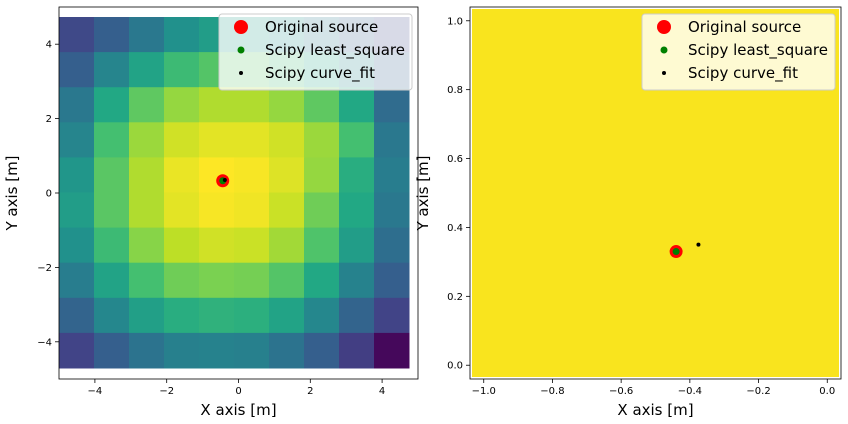  What do you see at coordinates (49, 45) in the screenshot?
I see `y-tick-label: 4` at bounding box center [49, 45].